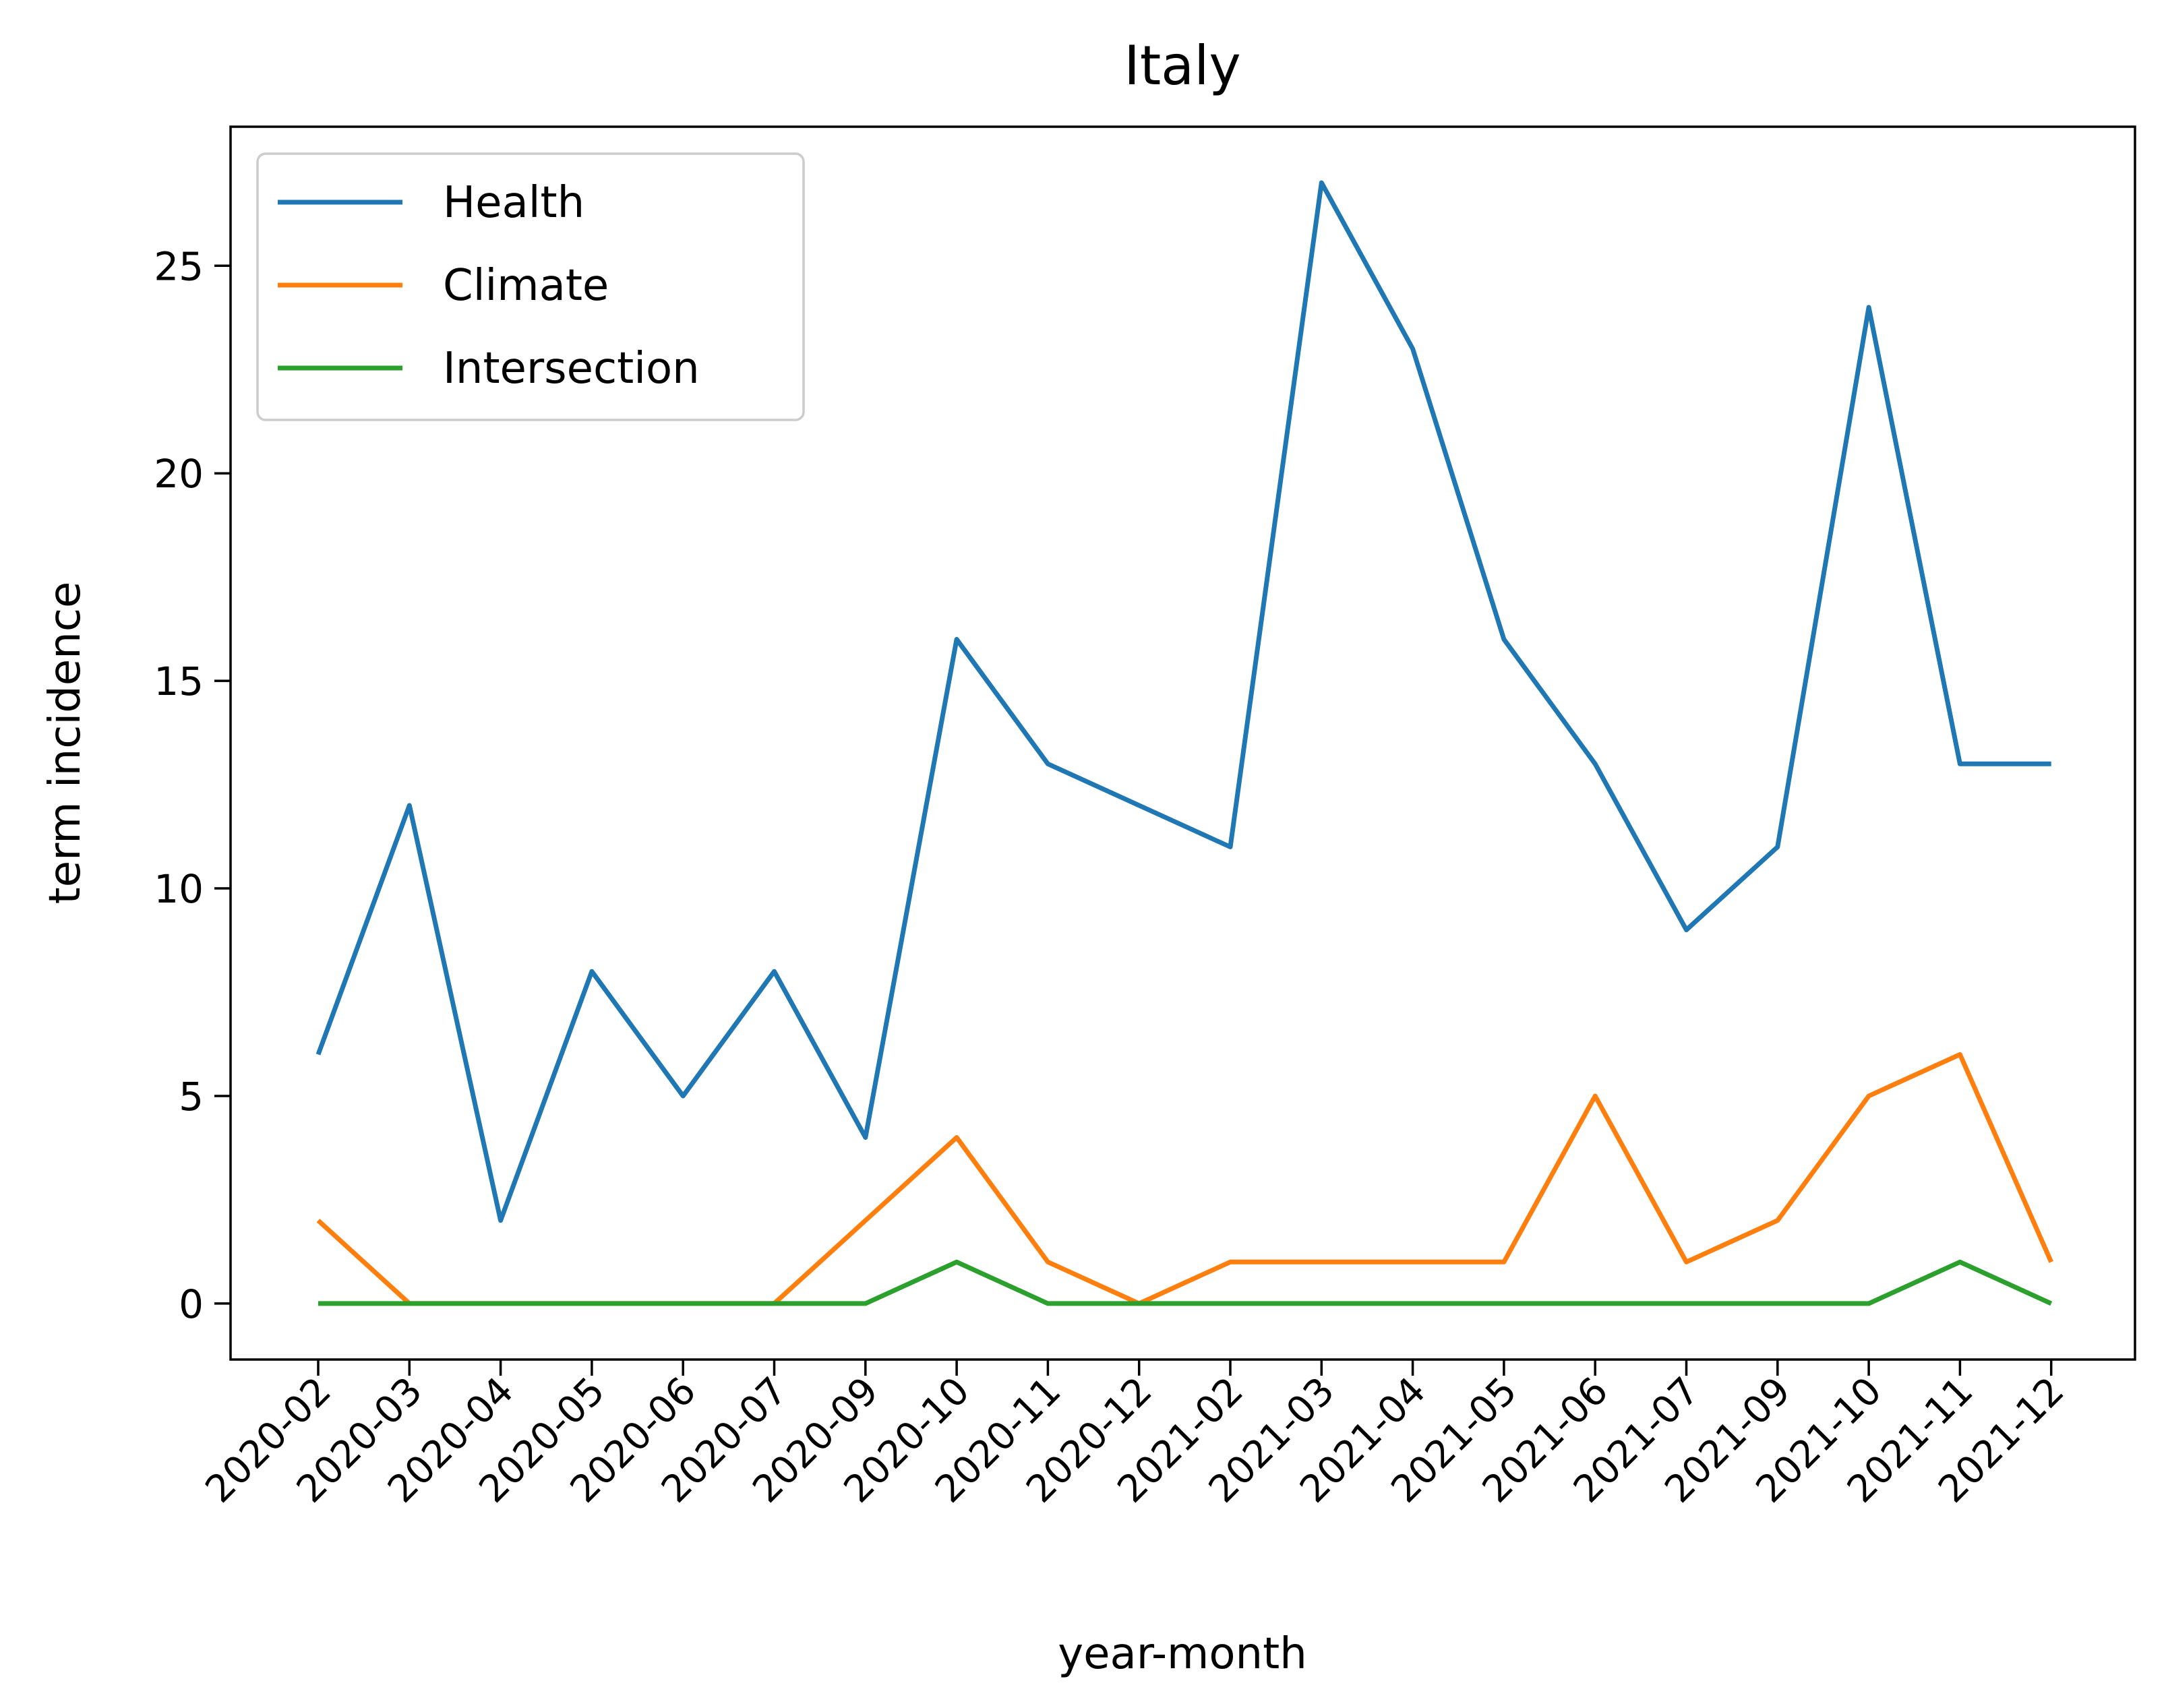 Image resolution: width=2166 pixels, height=1708 pixels. What do you see at coordinates (526, 286) in the screenshot?
I see `legend-label-climate: Climate` at bounding box center [526, 286].